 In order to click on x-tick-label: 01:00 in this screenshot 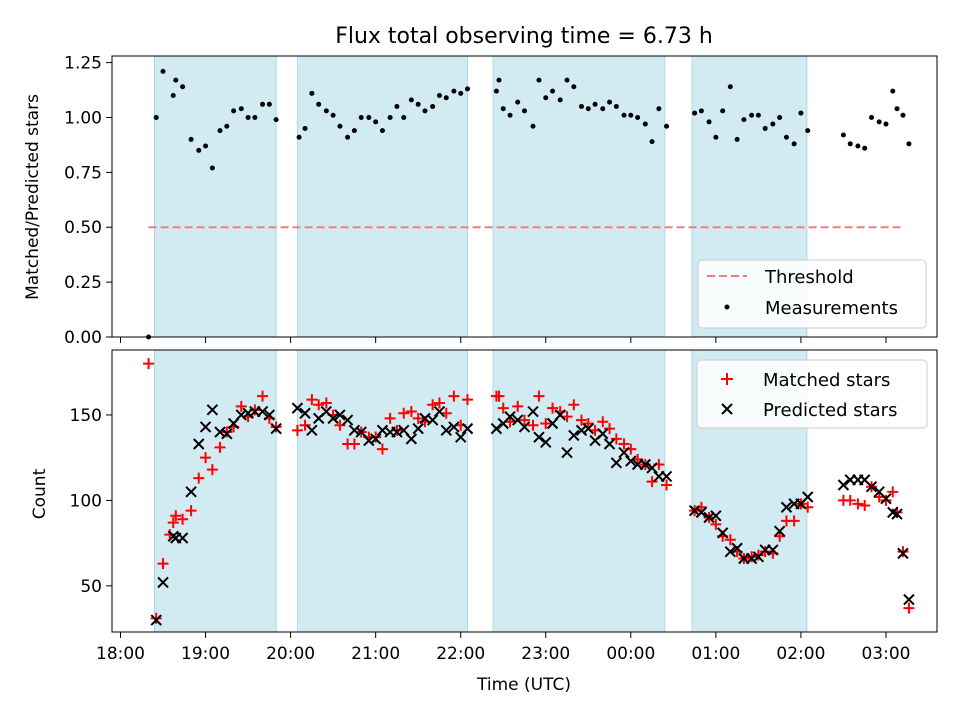, I will do `click(715, 654)`.